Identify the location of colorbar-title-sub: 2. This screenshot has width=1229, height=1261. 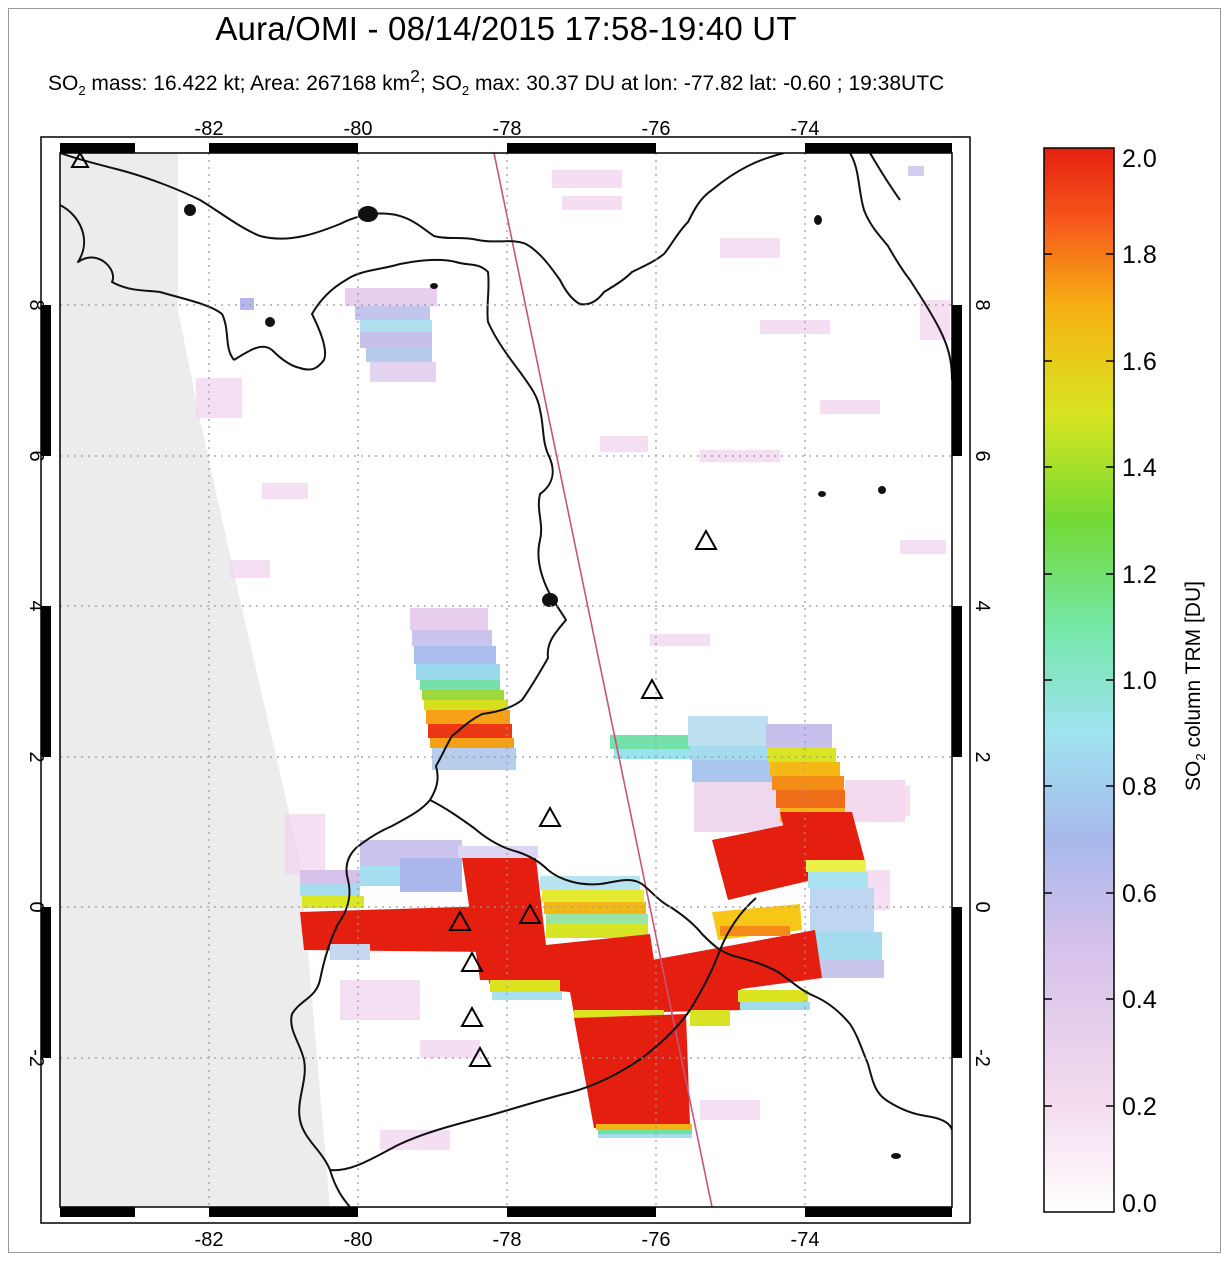
(1201, 757).